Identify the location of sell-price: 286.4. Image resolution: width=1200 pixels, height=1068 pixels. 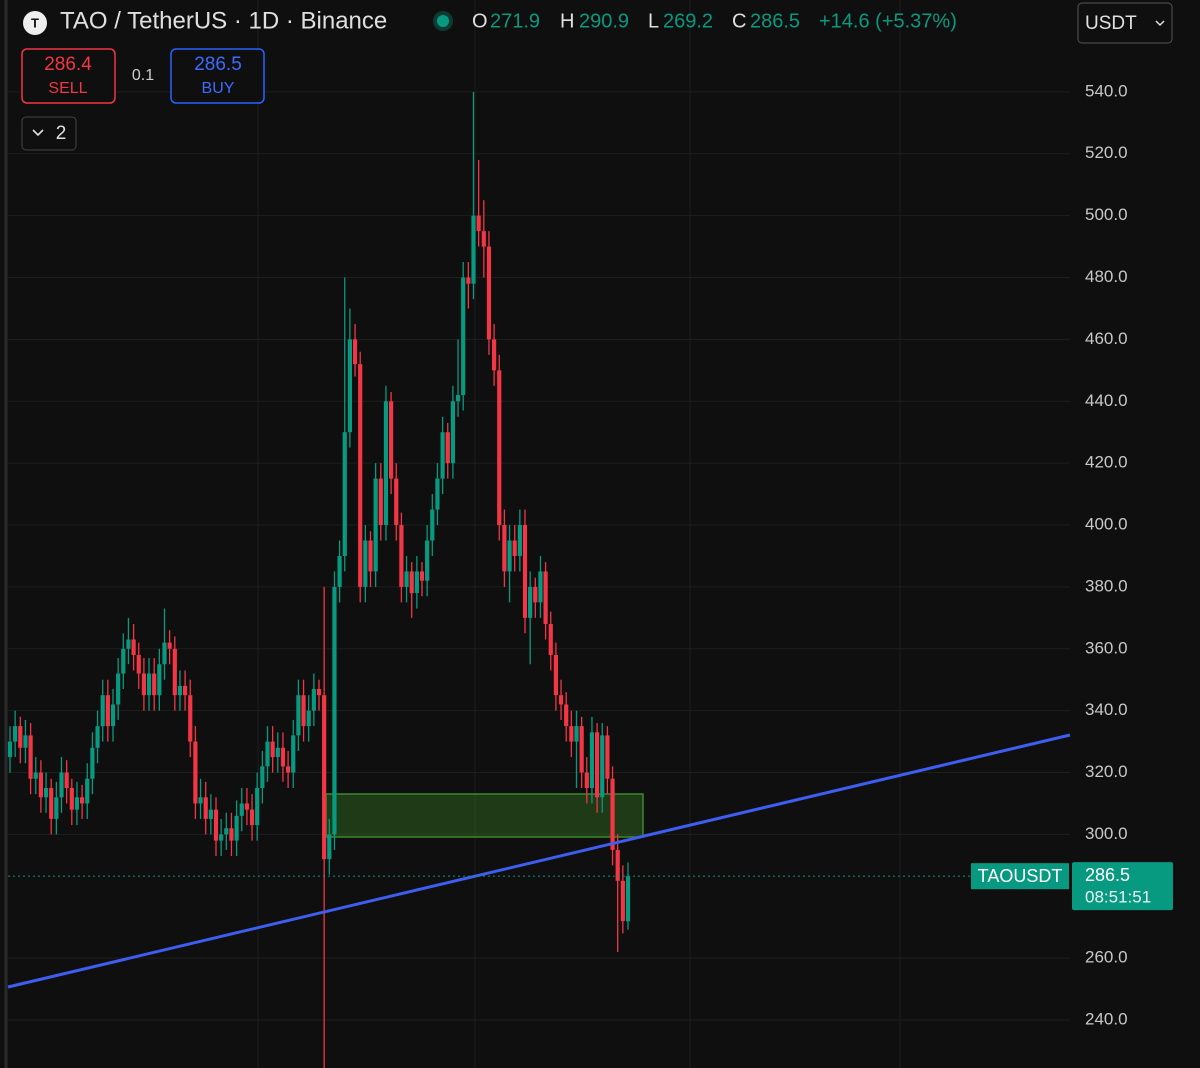
(68, 64).